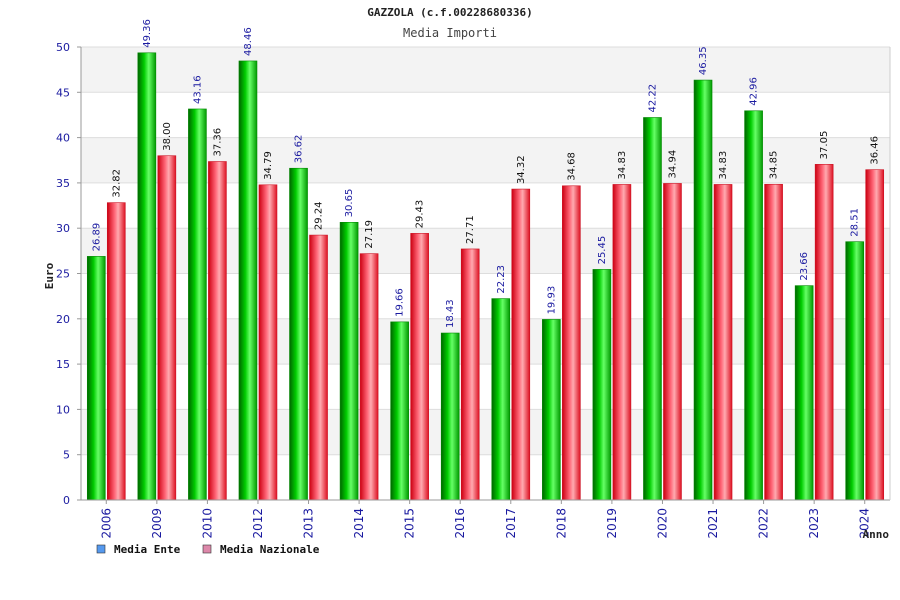 The image size is (900, 600). I want to click on y-ticks: 0 5 10 15 20 25 30 35 40 45 50, so click(68, 274).